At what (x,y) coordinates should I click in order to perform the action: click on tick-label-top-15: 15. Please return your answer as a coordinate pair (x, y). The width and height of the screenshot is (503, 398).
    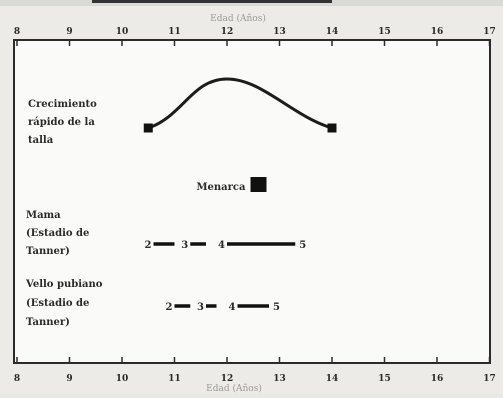
    Looking at the image, I should click on (384, 32).